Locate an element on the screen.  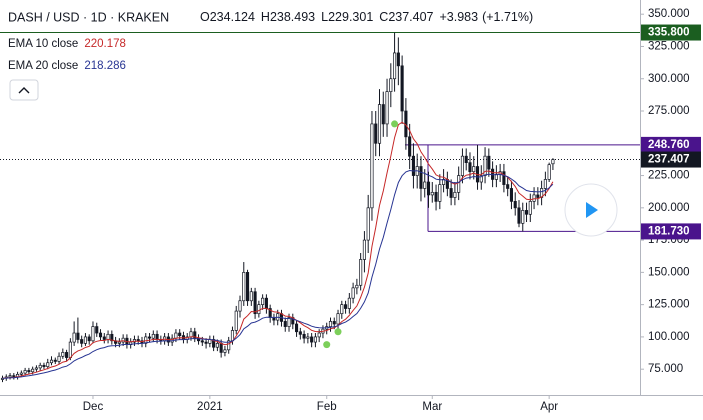
legend-name: EMA 10 close is located at coordinates (43, 44).